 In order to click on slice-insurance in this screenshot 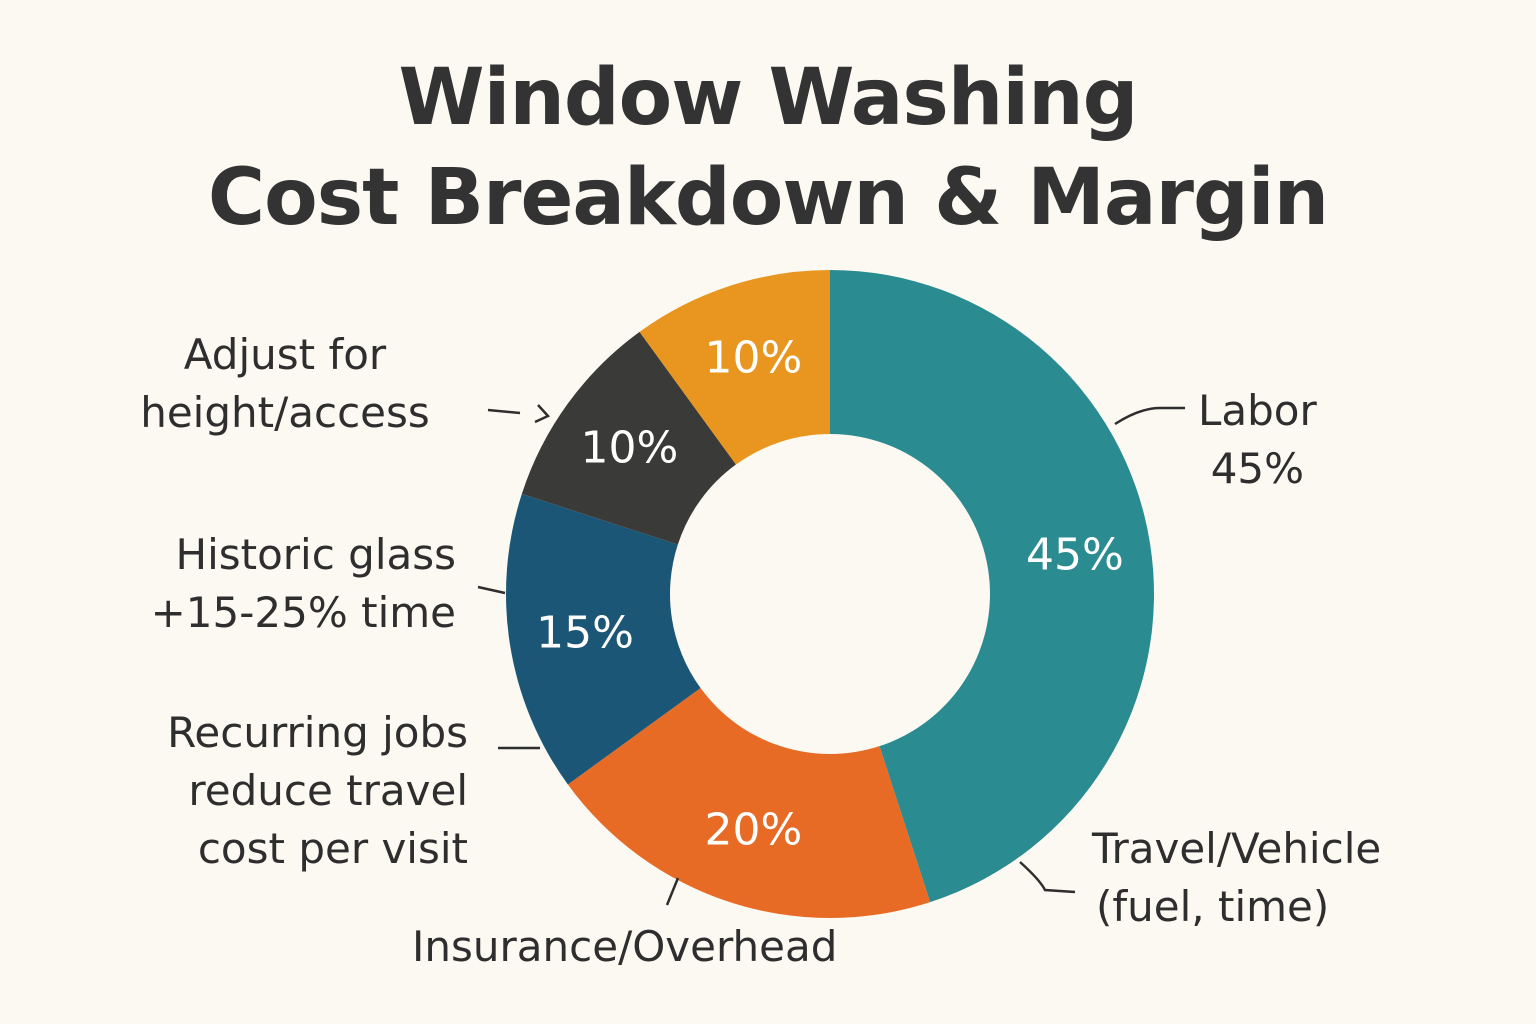, I will do `click(603, 639)`.